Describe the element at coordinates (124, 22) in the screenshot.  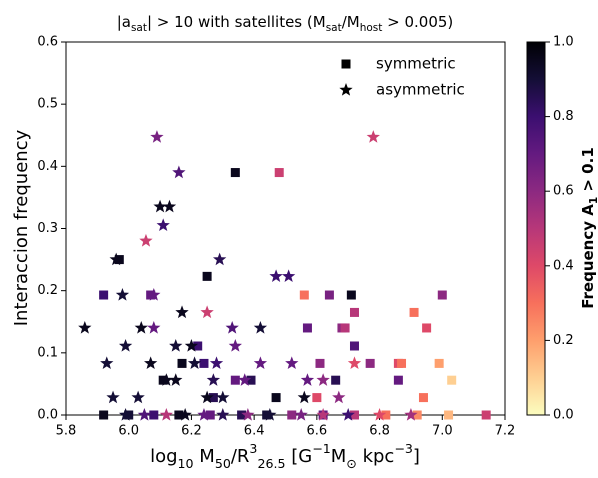
I see `text-run: |a` at that location.